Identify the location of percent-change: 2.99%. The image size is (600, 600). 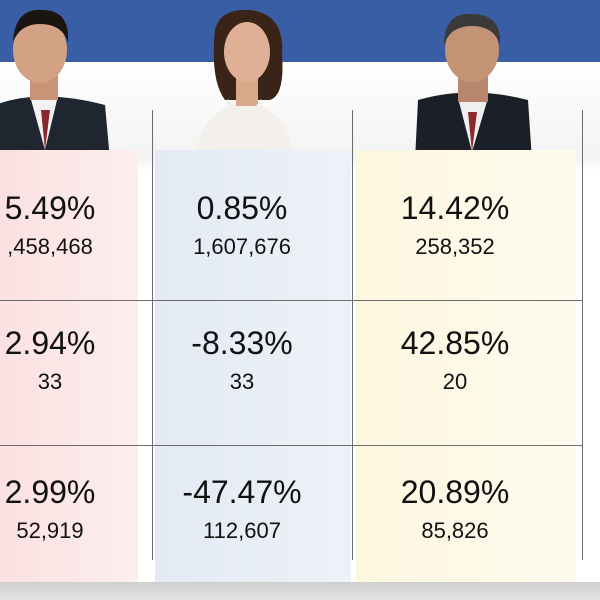
(50, 492).